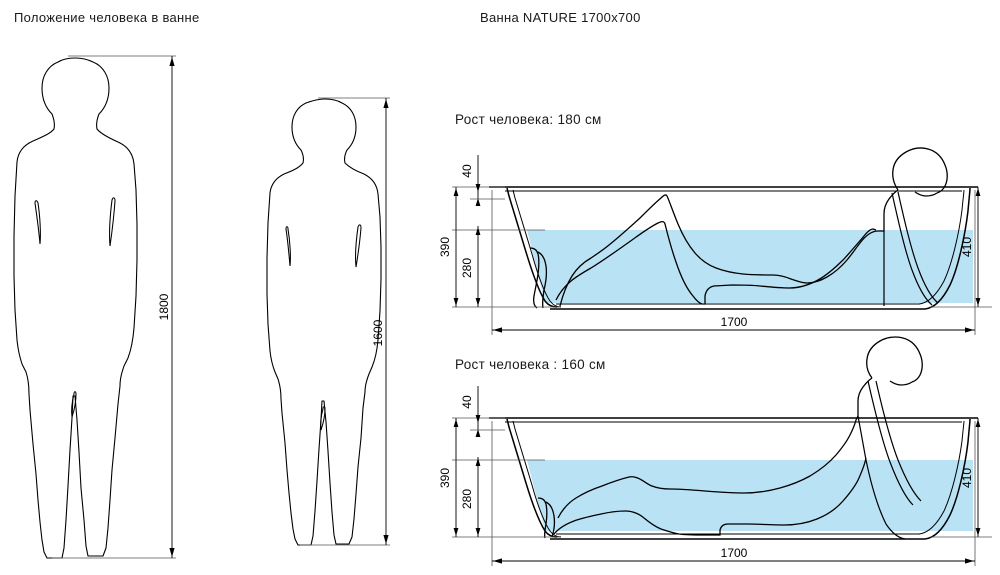 The image size is (1000, 575). What do you see at coordinates (947, 248) in the screenshot?
I see `bath-upper-wall-right-outer` at bounding box center [947, 248].